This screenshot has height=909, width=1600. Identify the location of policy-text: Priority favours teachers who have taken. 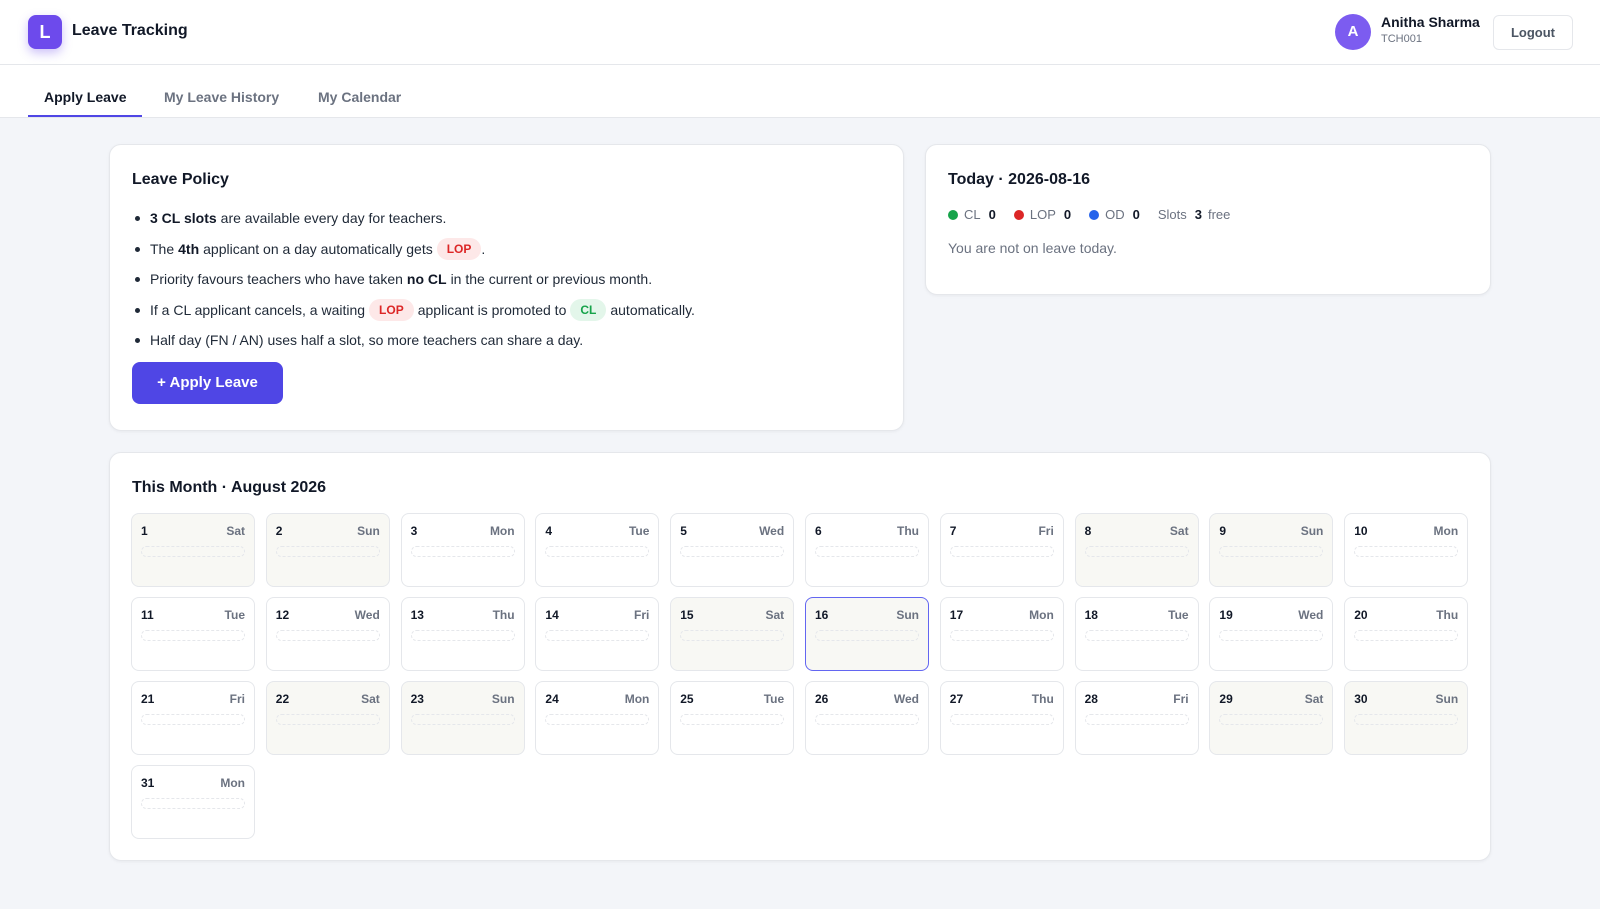
(276, 279).